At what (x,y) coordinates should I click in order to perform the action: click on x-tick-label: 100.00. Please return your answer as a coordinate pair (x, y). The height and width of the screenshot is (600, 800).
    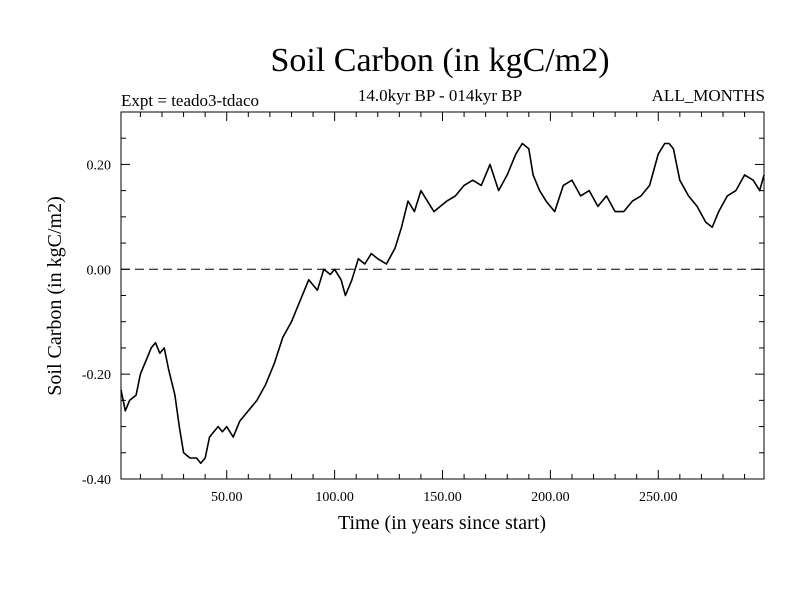
    Looking at the image, I should click on (334, 497).